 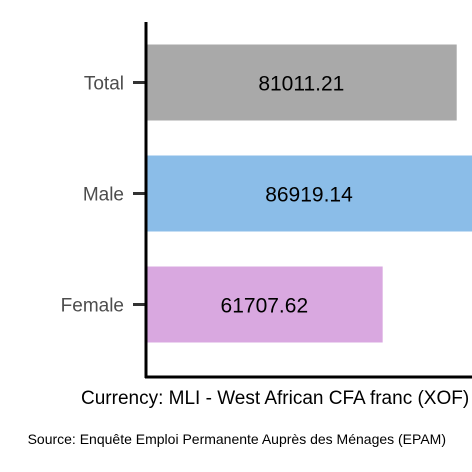 I want to click on value-label-total: 81011.21, so click(x=301, y=84).